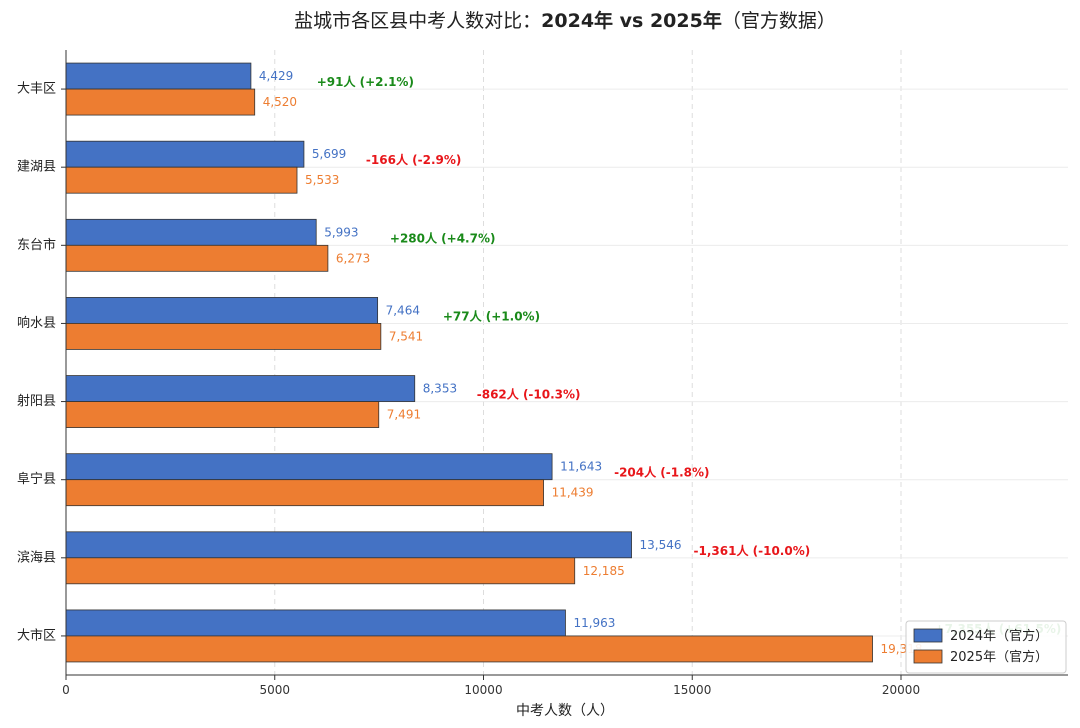  I want to click on bar-value-label: 11,643, so click(581, 467).